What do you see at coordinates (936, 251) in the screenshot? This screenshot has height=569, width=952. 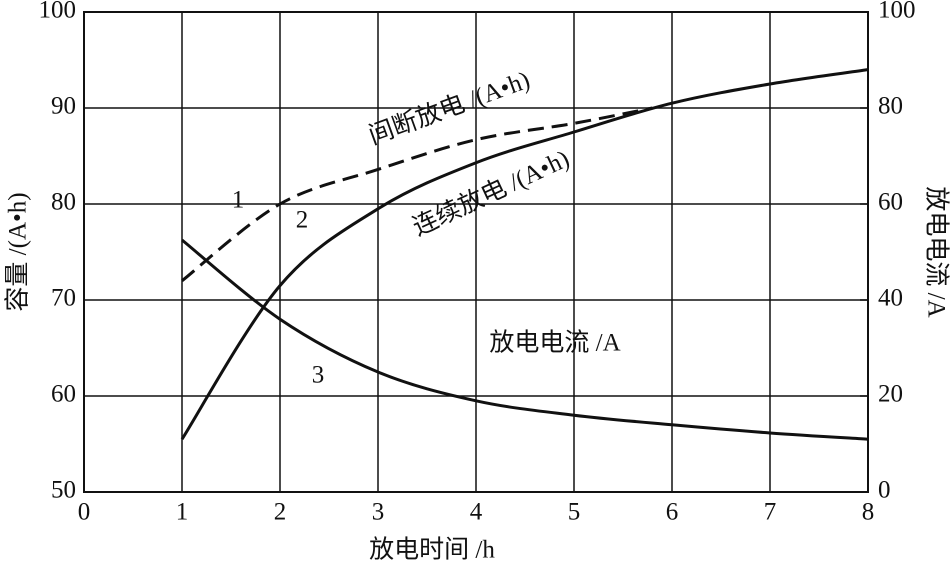 I see `y2-axis-label: 放电电流 /A` at bounding box center [936, 251].